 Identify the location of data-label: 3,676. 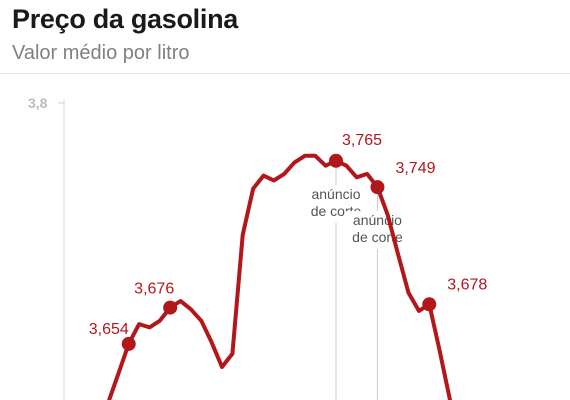
(154, 289).